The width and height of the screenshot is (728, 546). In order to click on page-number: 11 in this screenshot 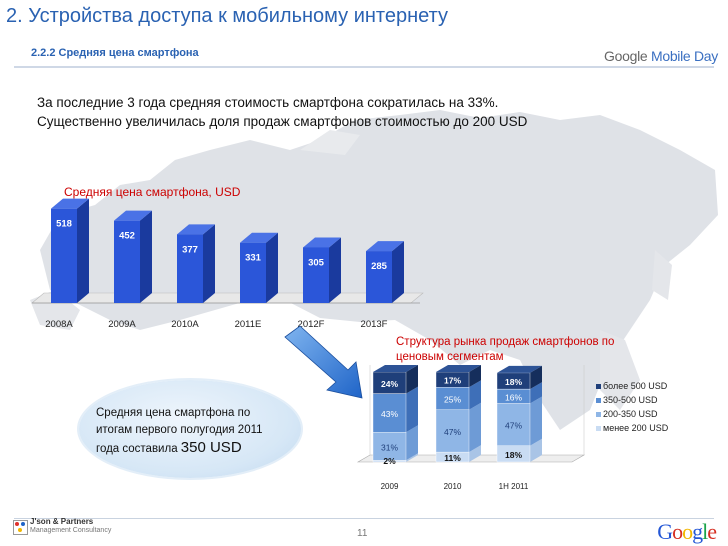, I will do `click(362, 533)`.